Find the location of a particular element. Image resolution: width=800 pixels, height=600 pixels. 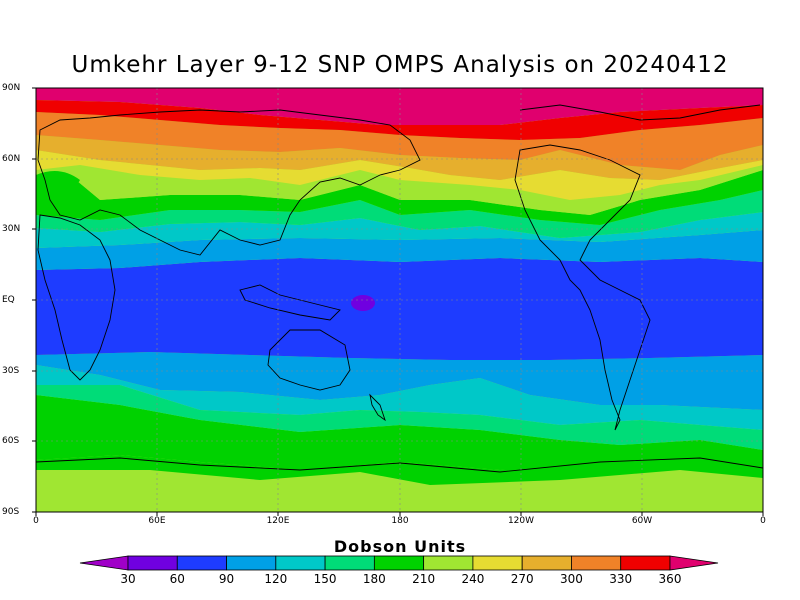

band-360-north is located at coordinates (399, 120).